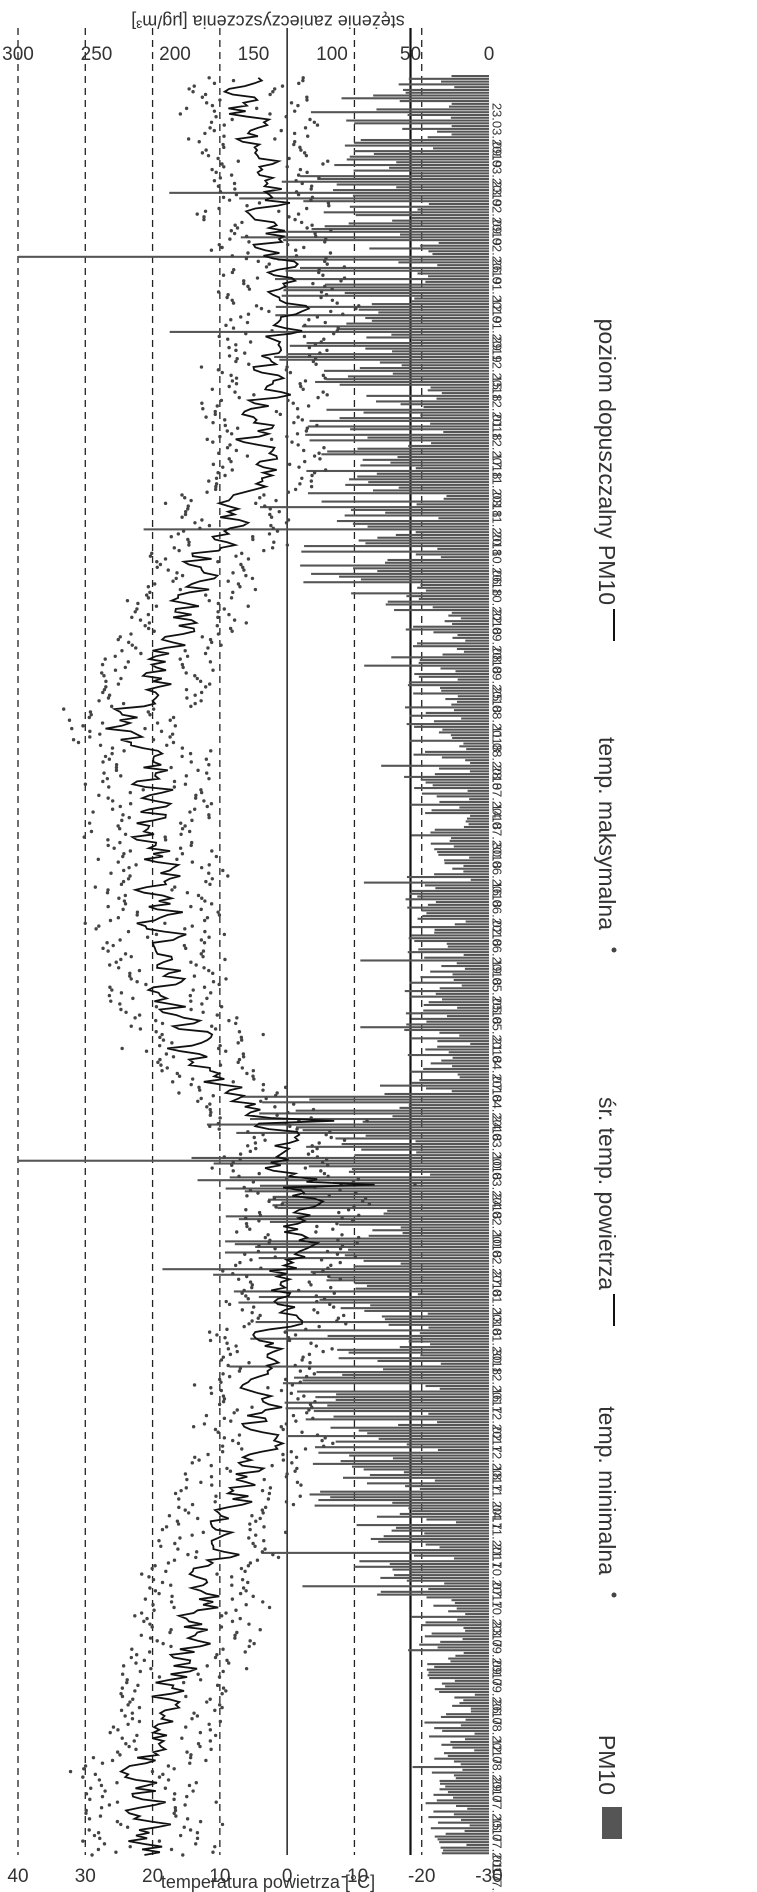 The height and width of the screenshot is (1892, 757). I want to click on date-tick-label: 21.10.2017, so click(497, 1576).